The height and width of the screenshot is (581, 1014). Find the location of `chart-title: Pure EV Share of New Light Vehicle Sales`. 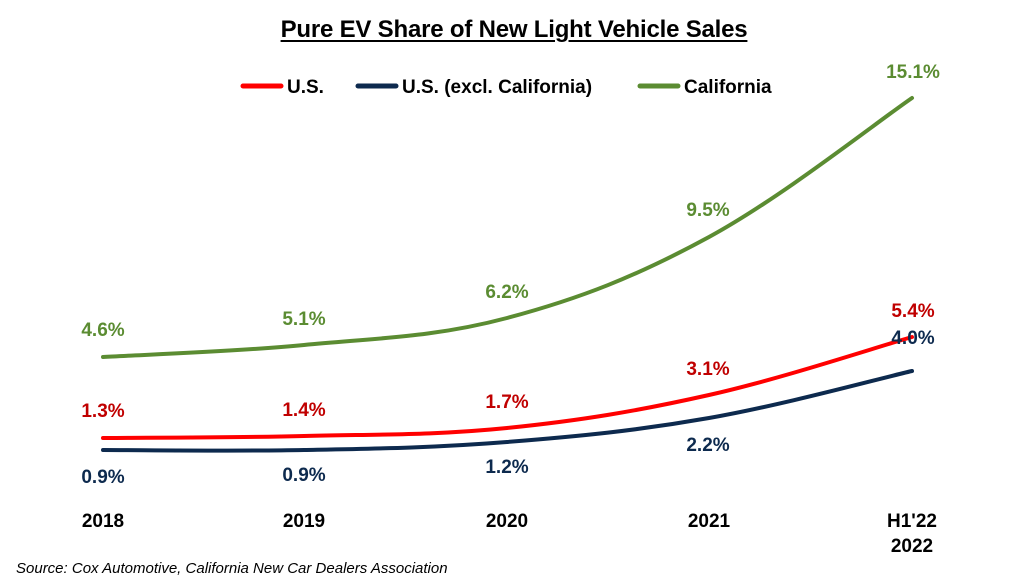

chart-title: Pure EV Share of New Light Vehicle Sales is located at coordinates (514, 29).